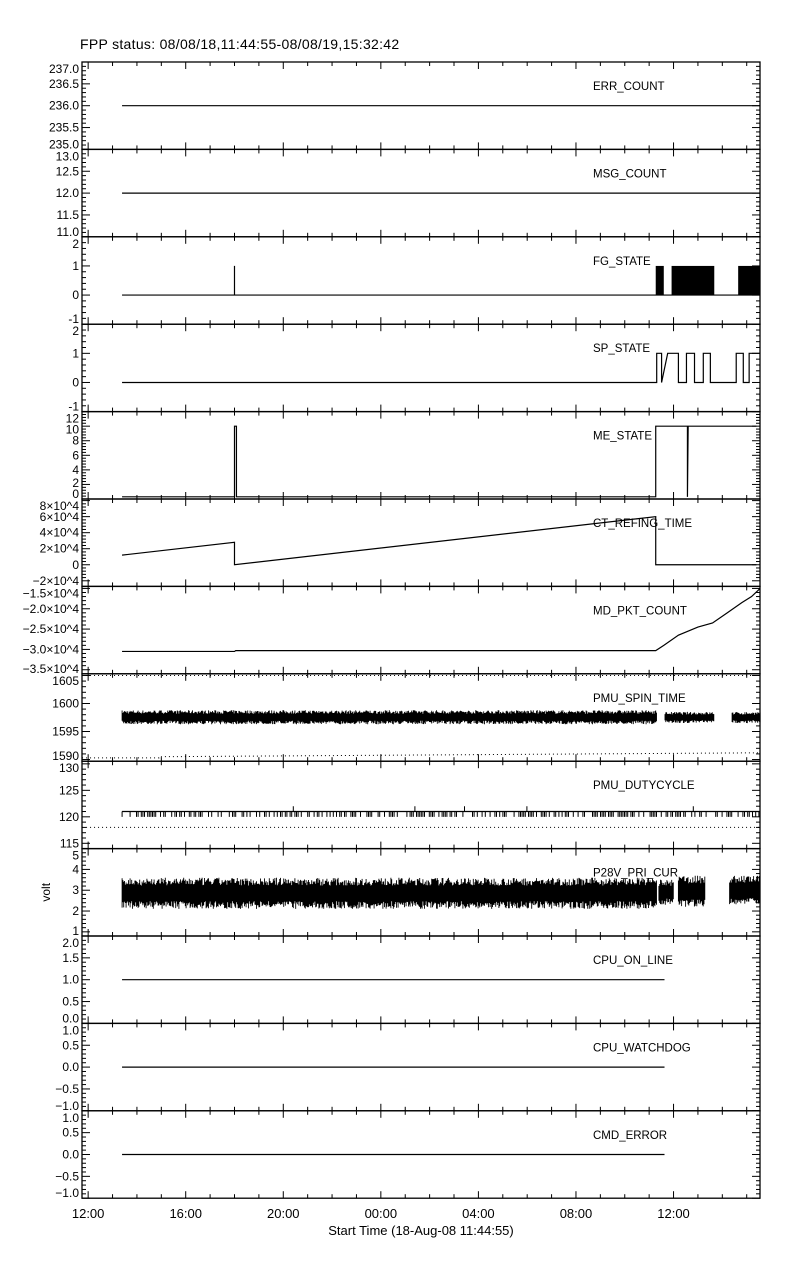 This screenshot has height=1280, width=800. What do you see at coordinates (51, 609) in the screenshot?
I see `y-tick-label: −2.0×10^4` at bounding box center [51, 609].